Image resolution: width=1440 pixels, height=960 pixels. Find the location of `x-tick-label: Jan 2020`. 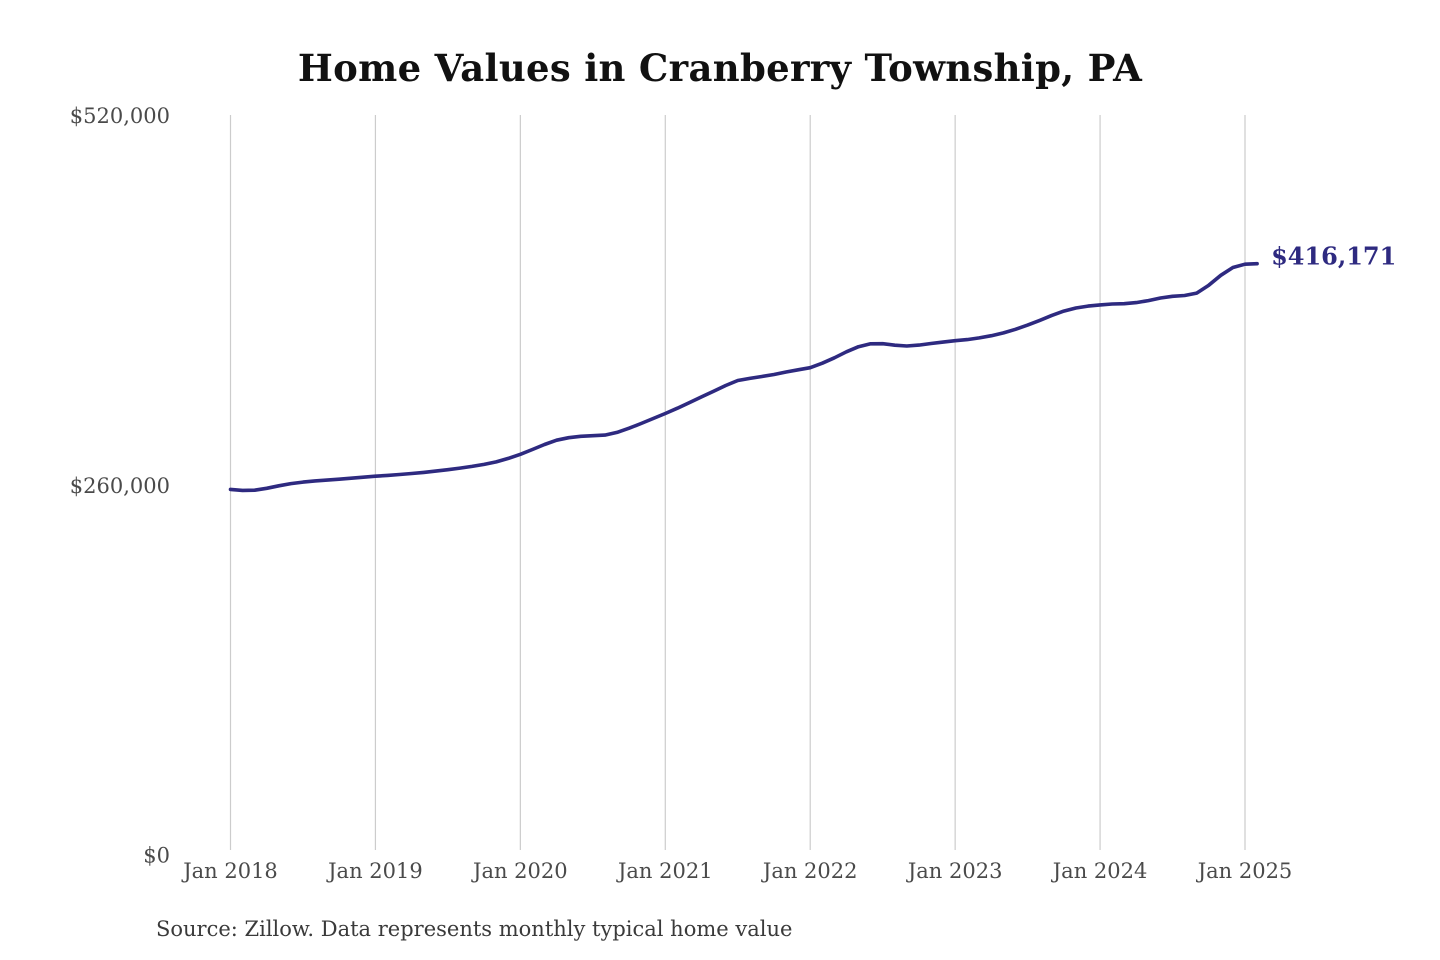

x-tick-label: Jan 2020 is located at coordinates (519, 871).